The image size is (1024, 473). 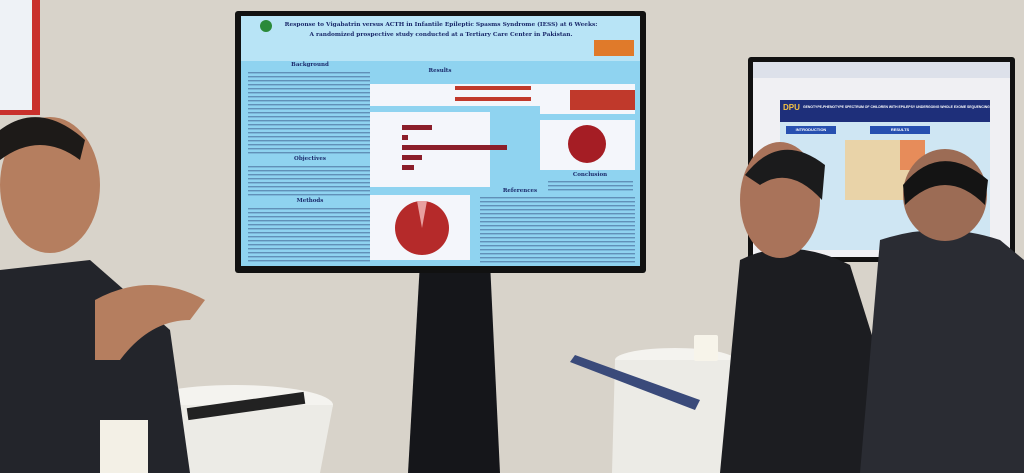 I want to click on poster-pie-slice, so click(x=422, y=214).